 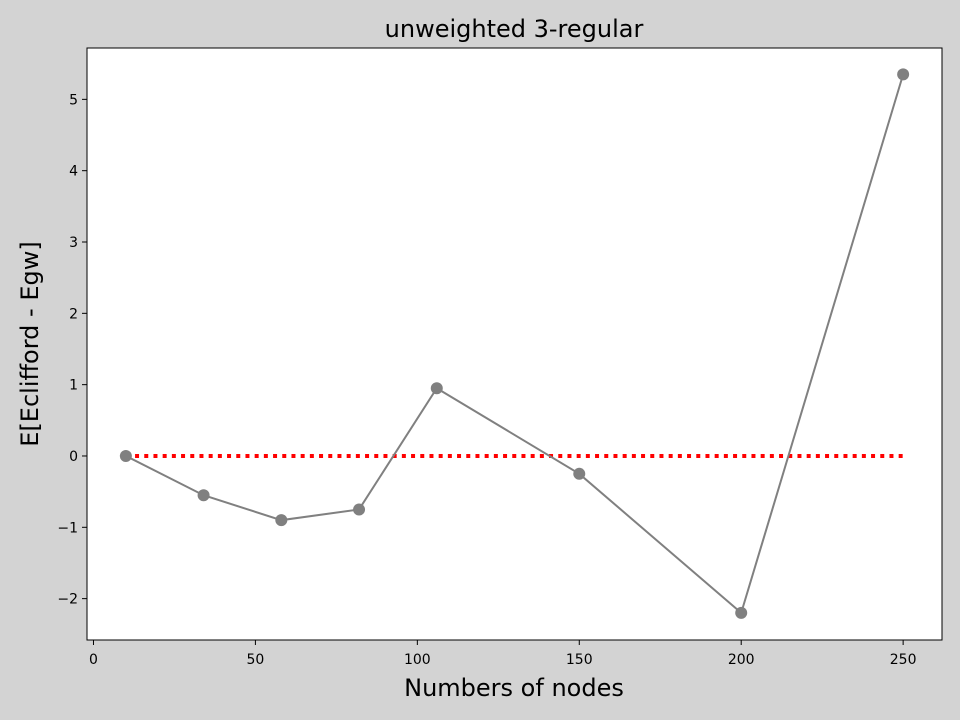 What do you see at coordinates (67, 600) in the screenshot?
I see `y-tick-label: −2` at bounding box center [67, 600].